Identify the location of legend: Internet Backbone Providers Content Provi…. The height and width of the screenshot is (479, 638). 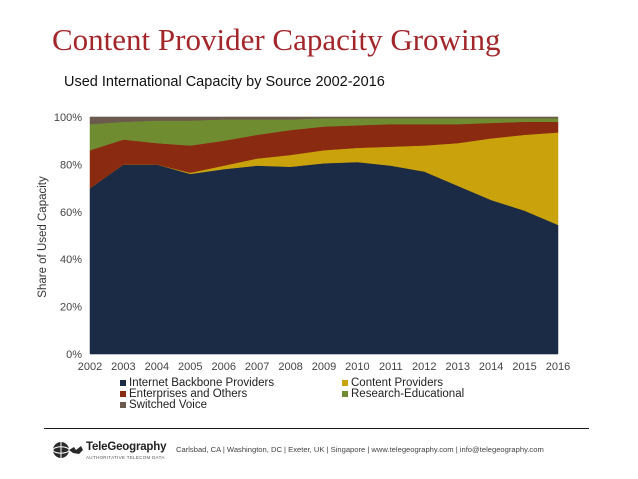
(292, 394).